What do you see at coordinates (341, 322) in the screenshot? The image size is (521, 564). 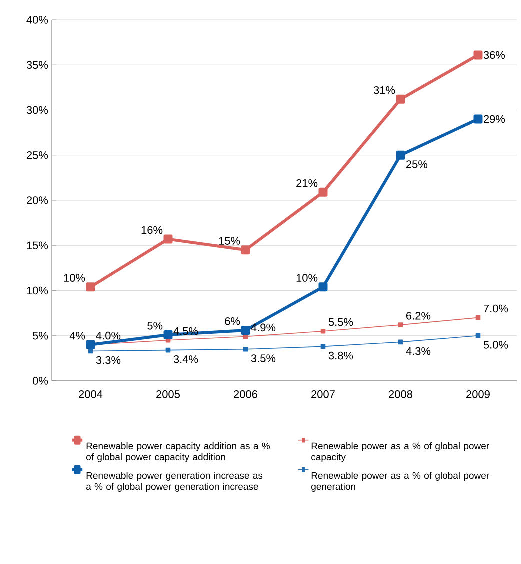 I see `data-label: 5.5%` at bounding box center [341, 322].